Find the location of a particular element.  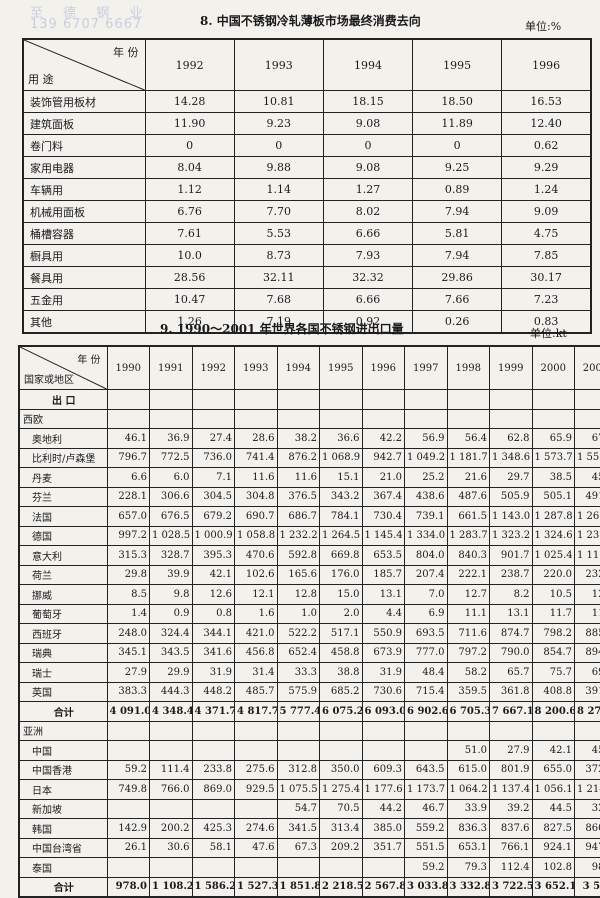

value-cell: 27.9 is located at coordinates (511, 751).